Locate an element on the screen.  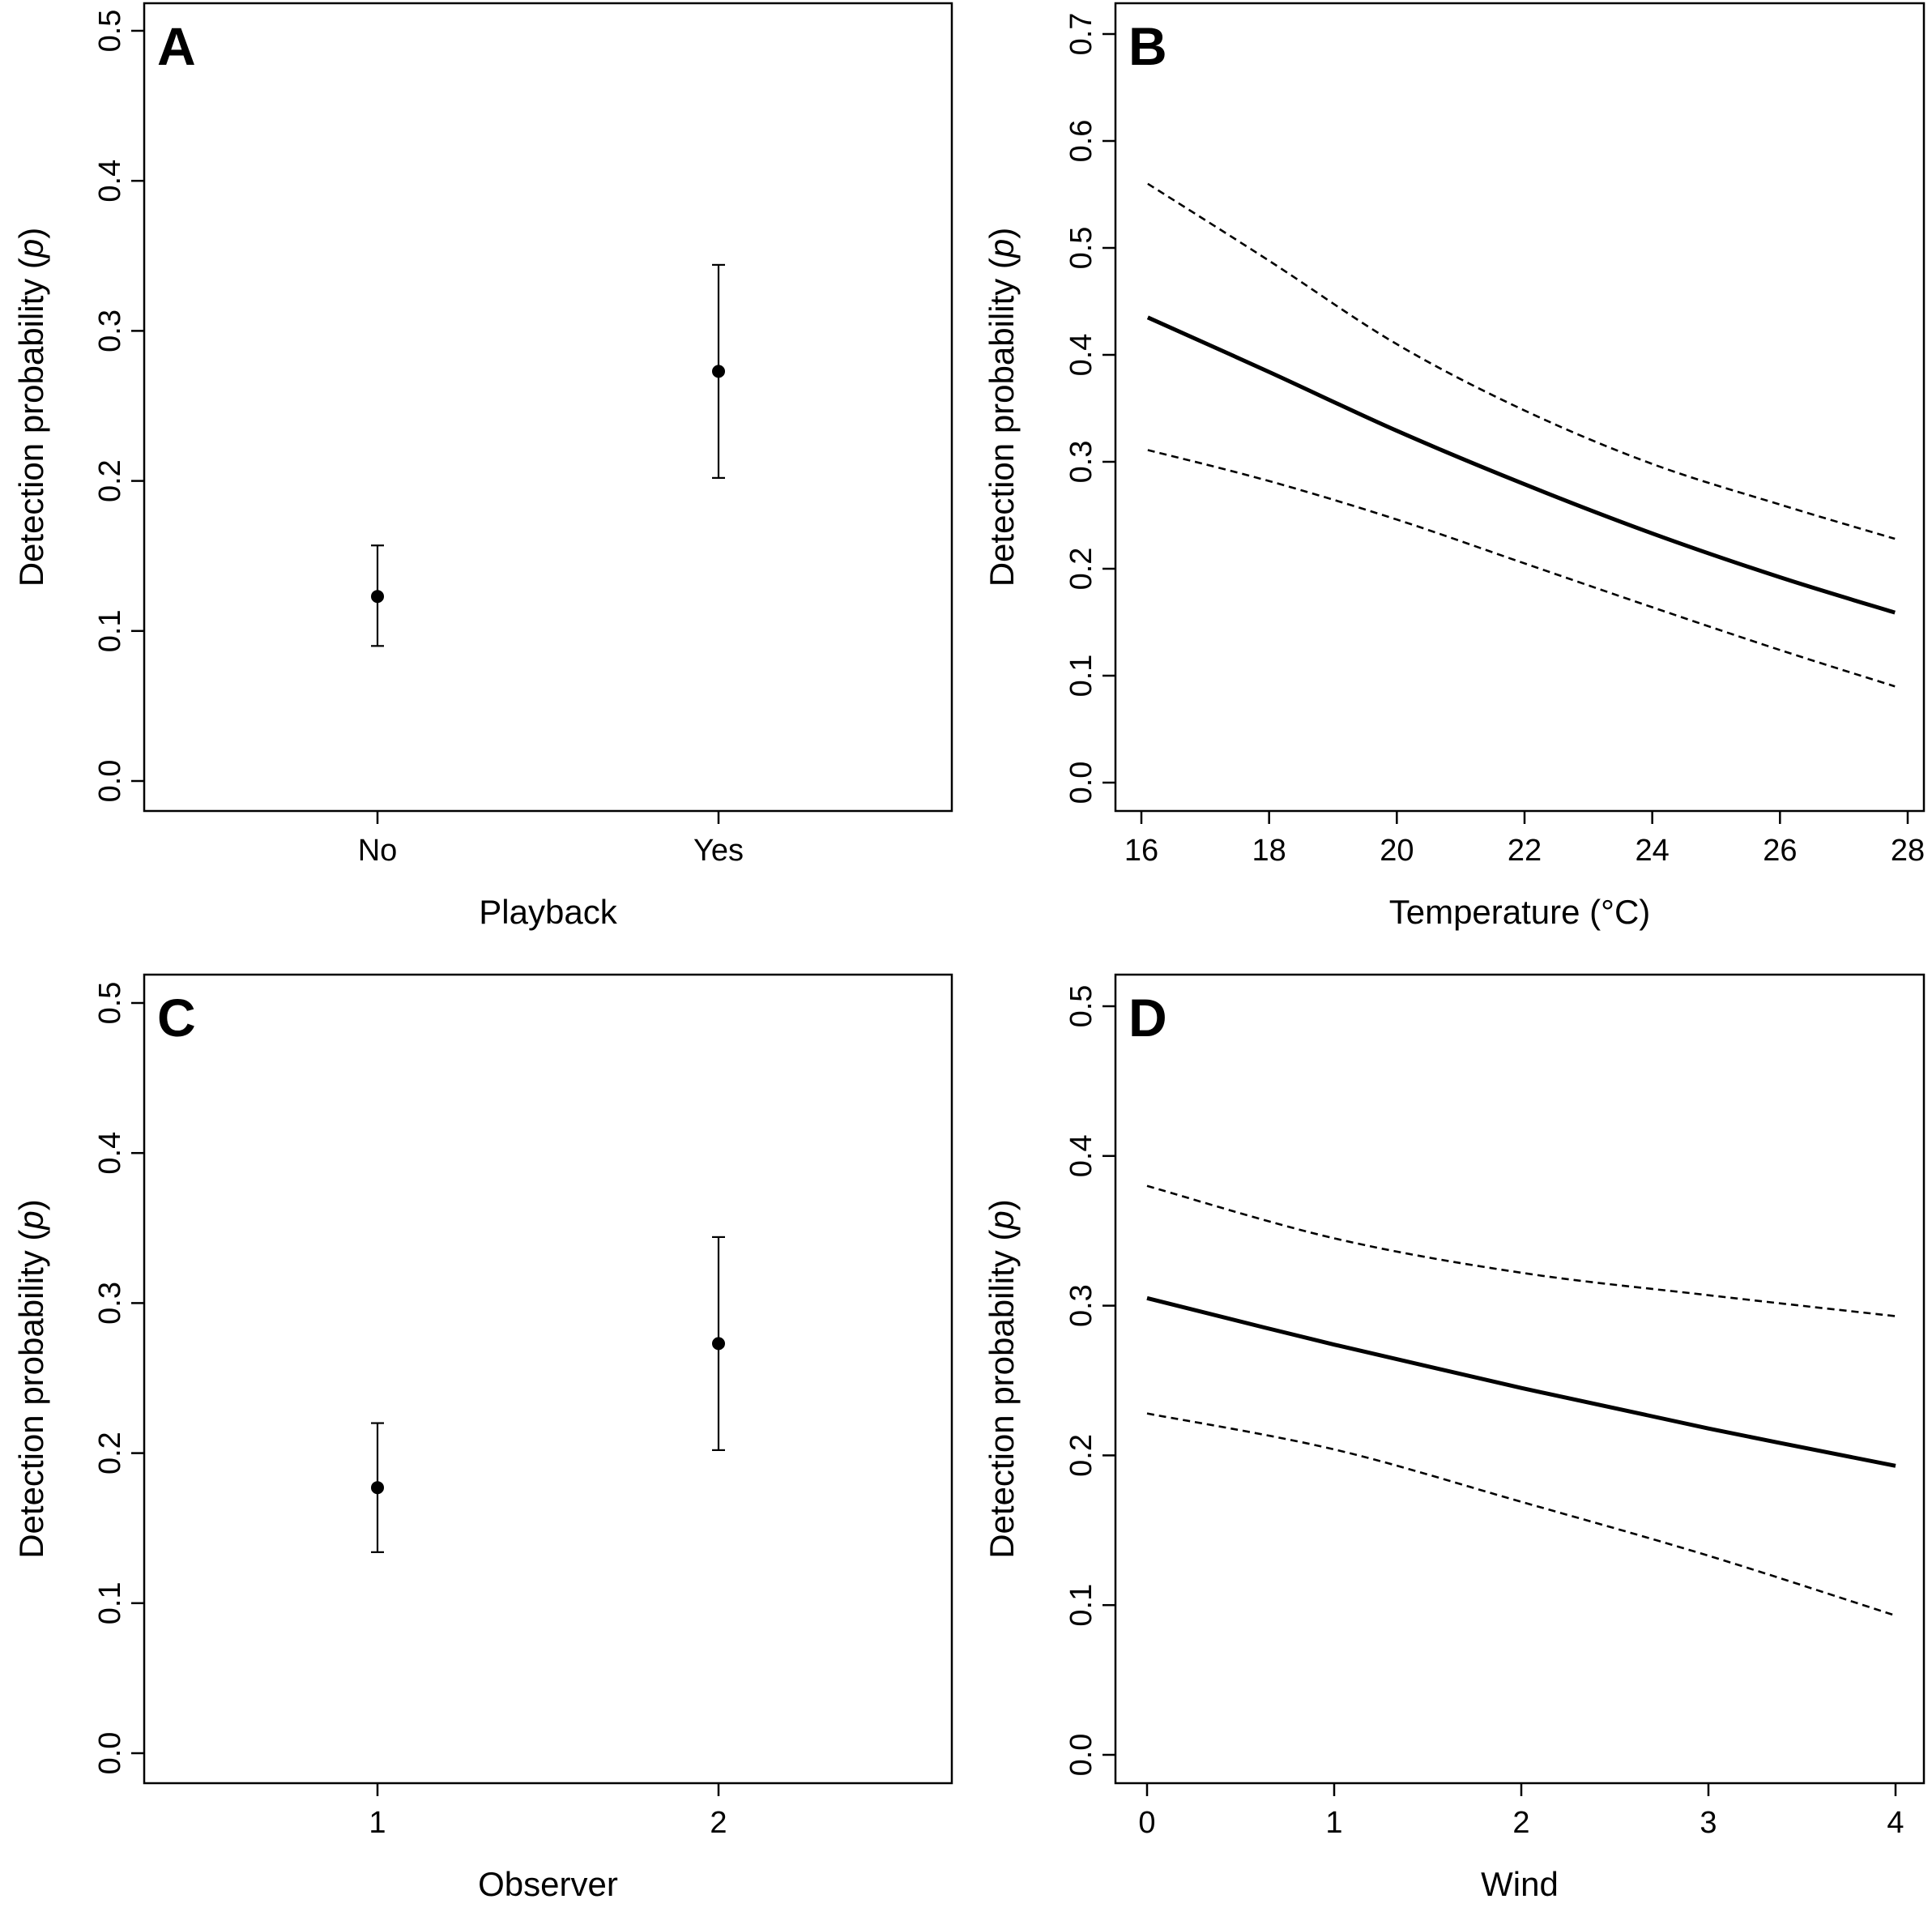
panel-letter: C is located at coordinates (176, 1018).